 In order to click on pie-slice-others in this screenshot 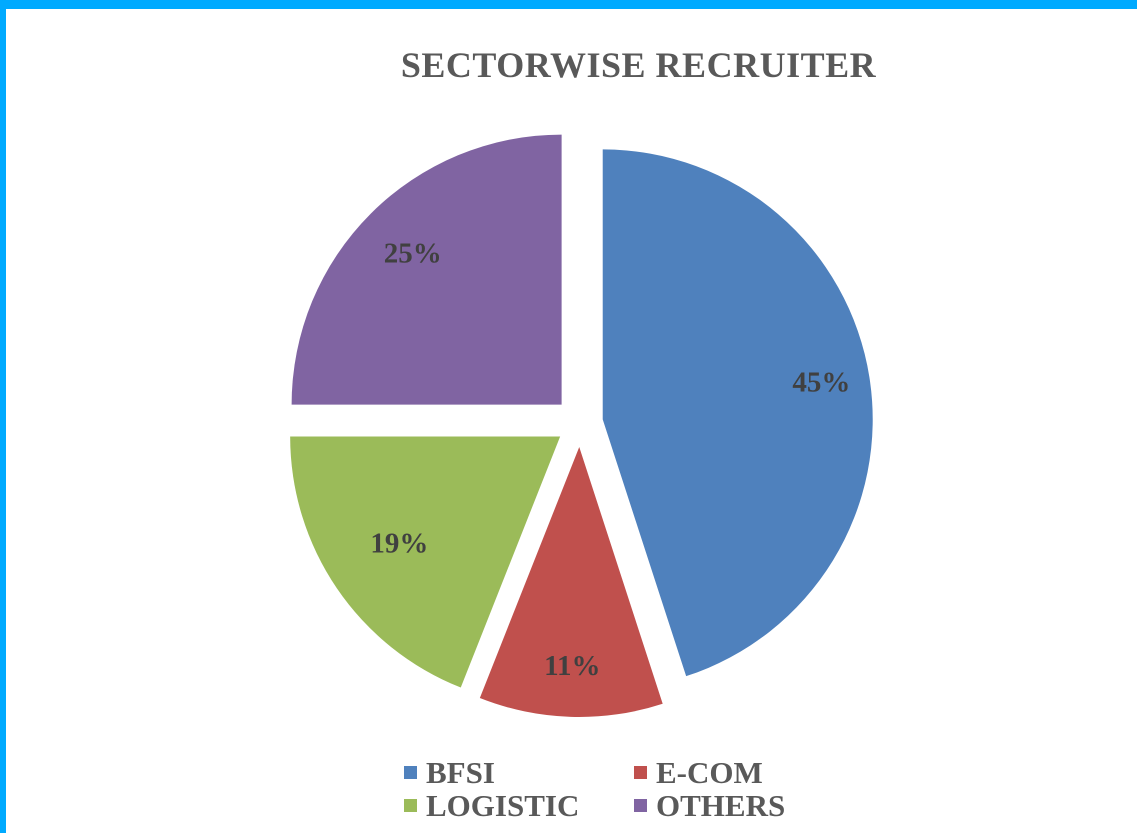, I will do `click(426, 269)`.